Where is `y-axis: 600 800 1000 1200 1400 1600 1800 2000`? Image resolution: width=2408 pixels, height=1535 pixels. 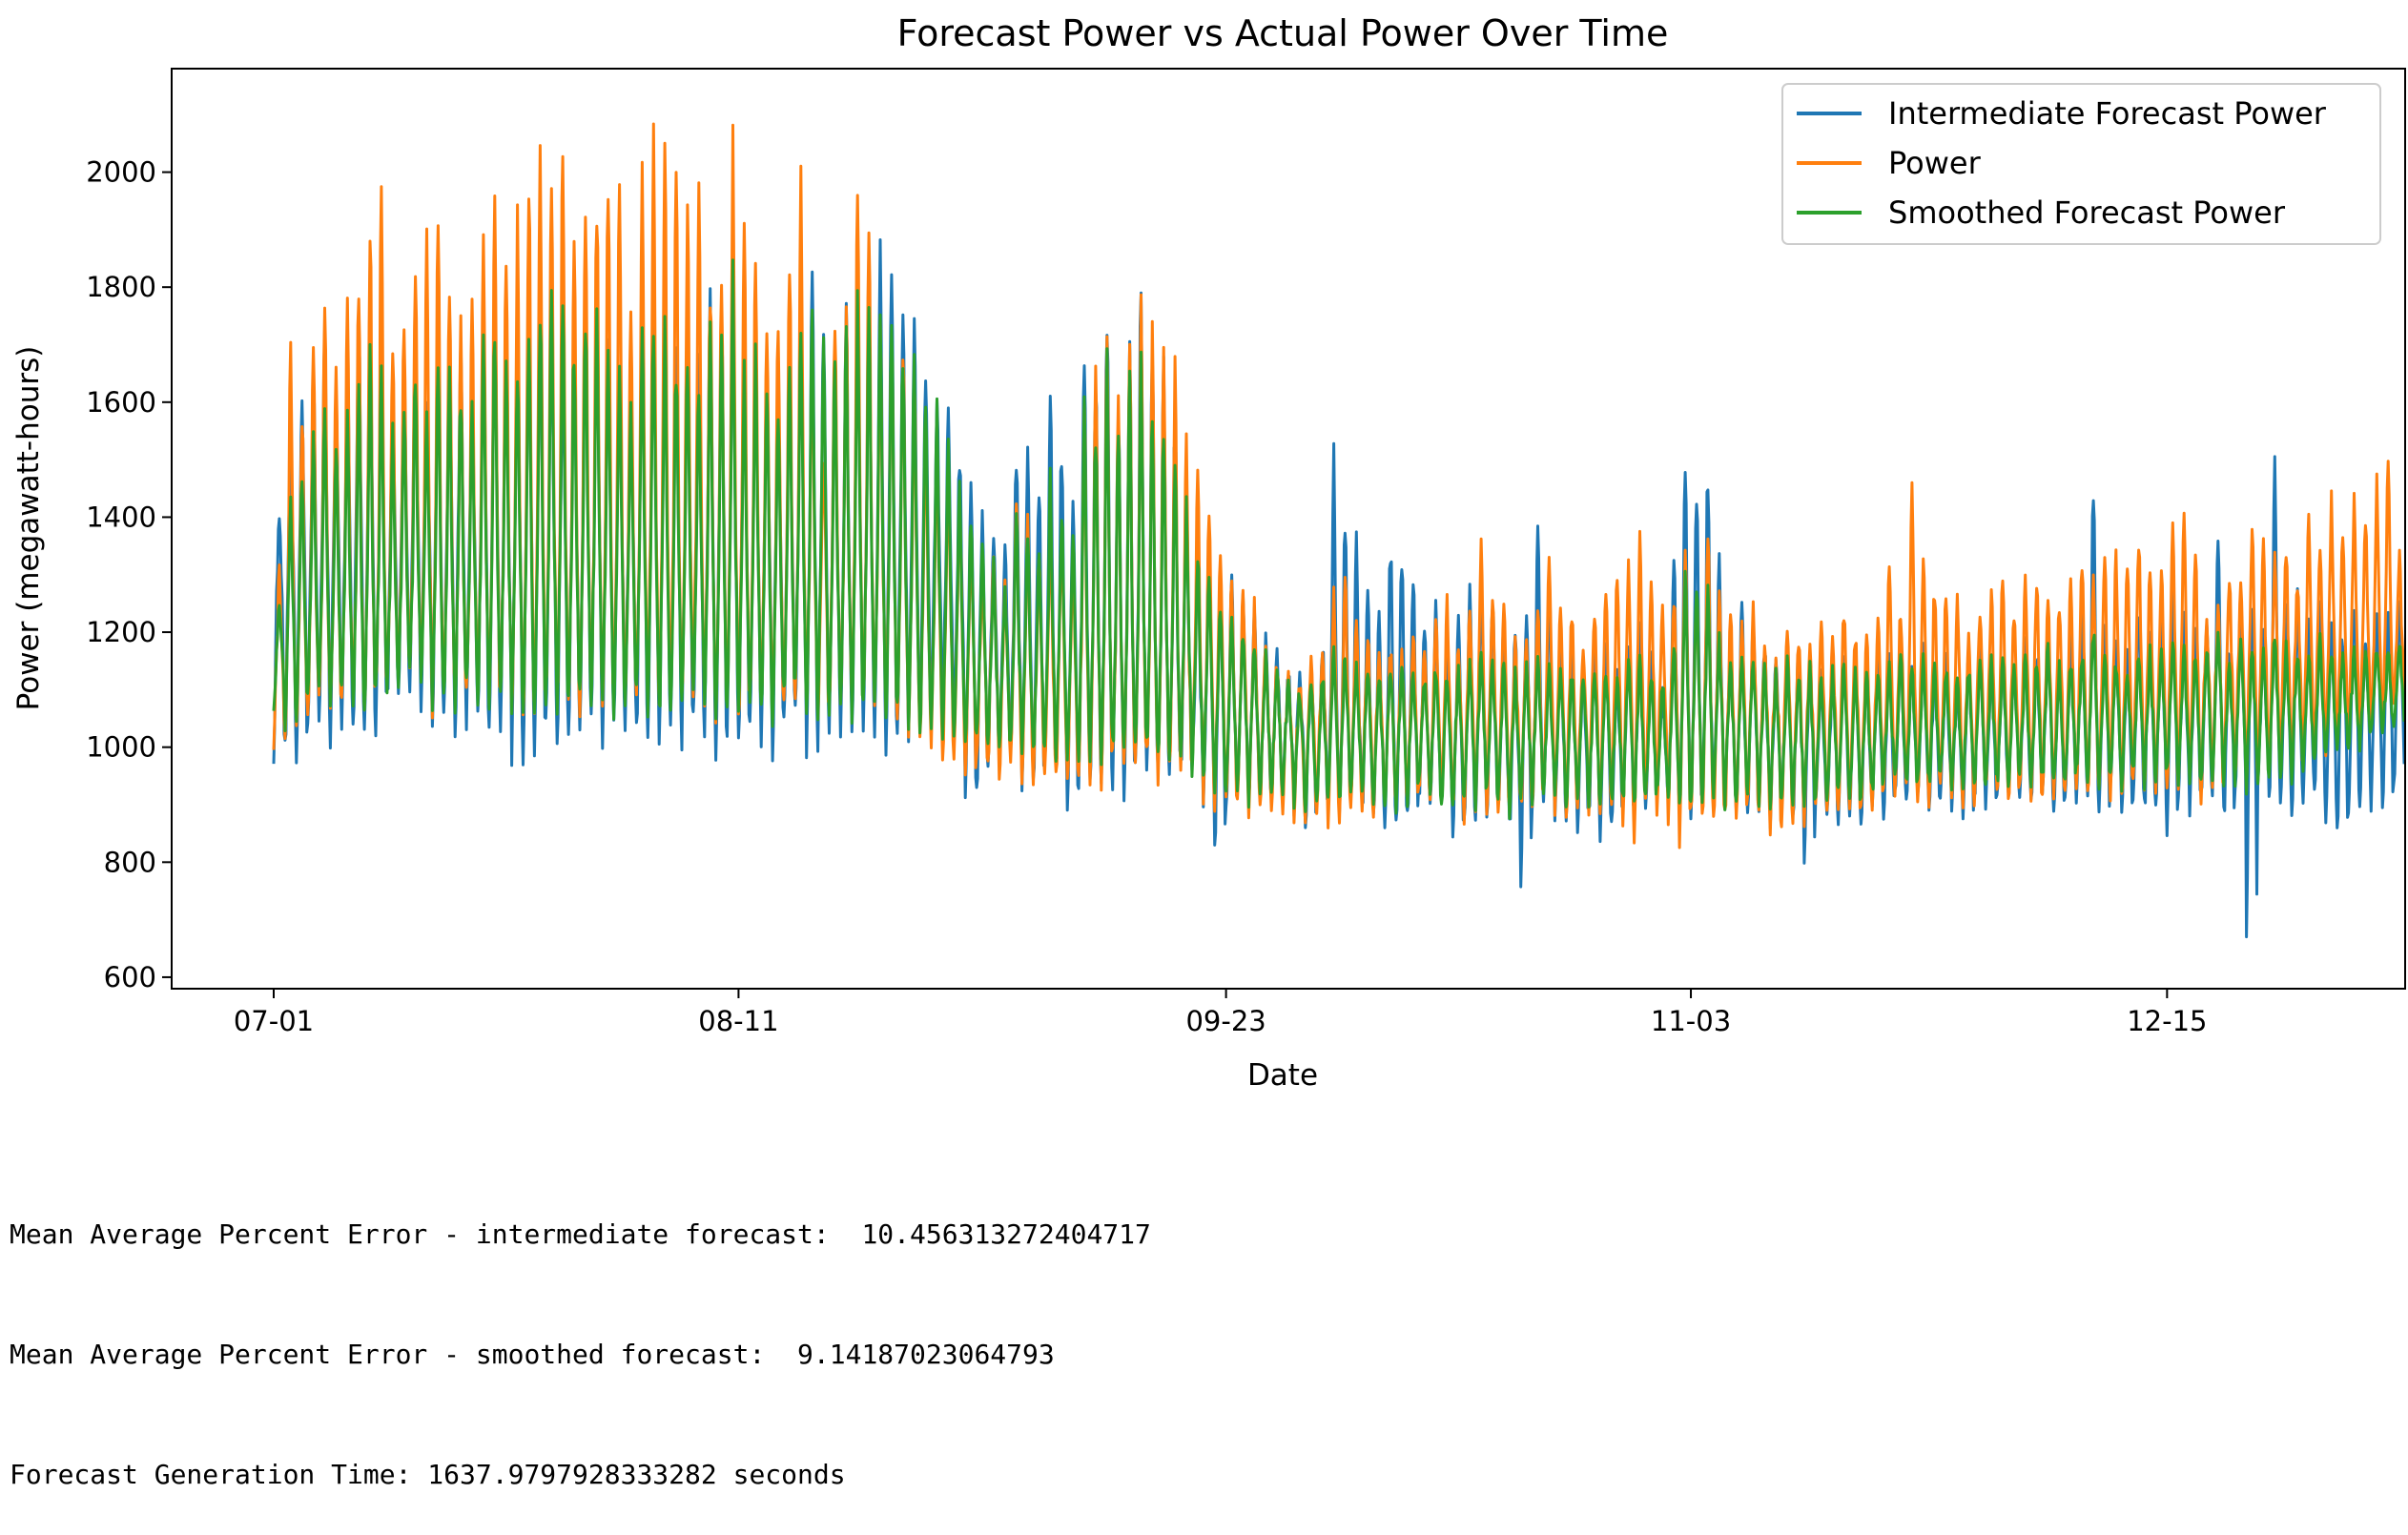
y-axis: 600 800 1000 1200 1400 1600 1800 2000 is located at coordinates (129, 574).